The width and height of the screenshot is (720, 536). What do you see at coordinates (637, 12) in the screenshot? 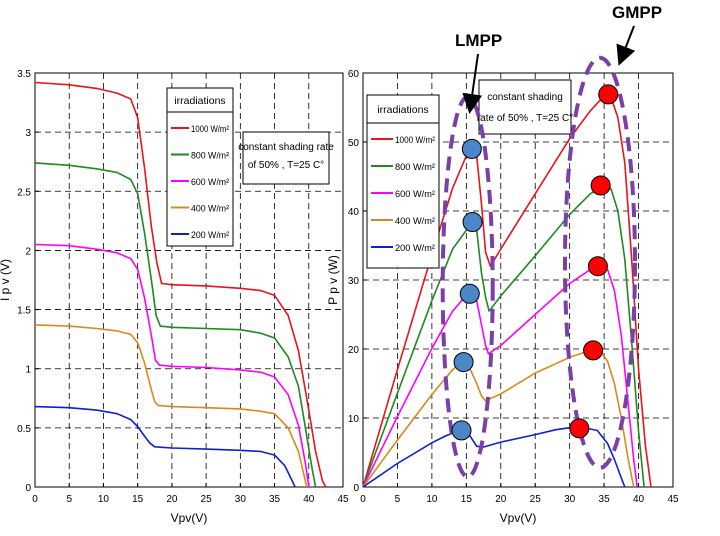
I see `gmpp-label: GMPP` at bounding box center [637, 12].